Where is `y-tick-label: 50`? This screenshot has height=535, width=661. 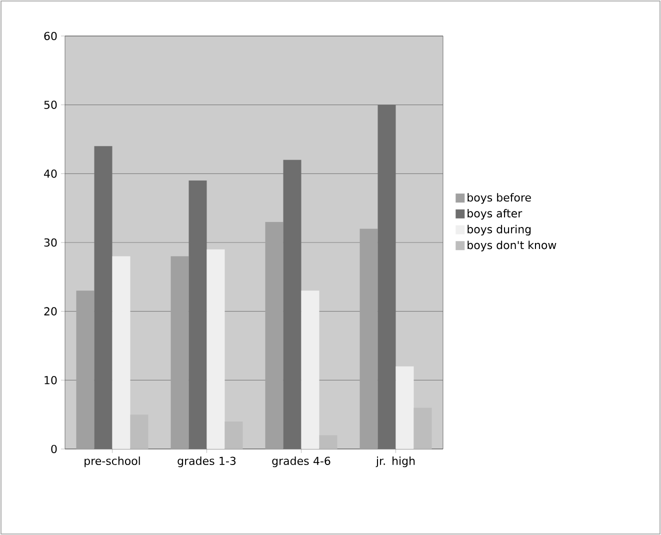 y-tick-label: 50 is located at coordinates (50, 104).